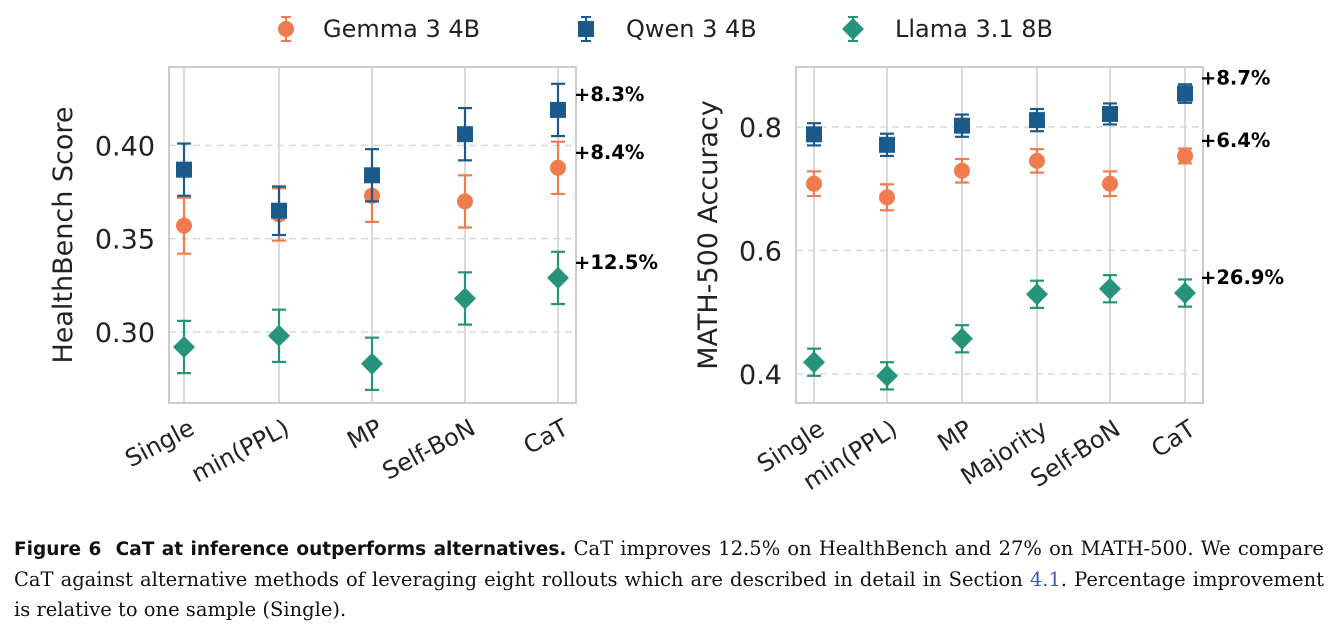 The height and width of the screenshot is (632, 1340). Describe the element at coordinates (760, 128) in the screenshot. I see `y-tick-label: 0.8` at that location.